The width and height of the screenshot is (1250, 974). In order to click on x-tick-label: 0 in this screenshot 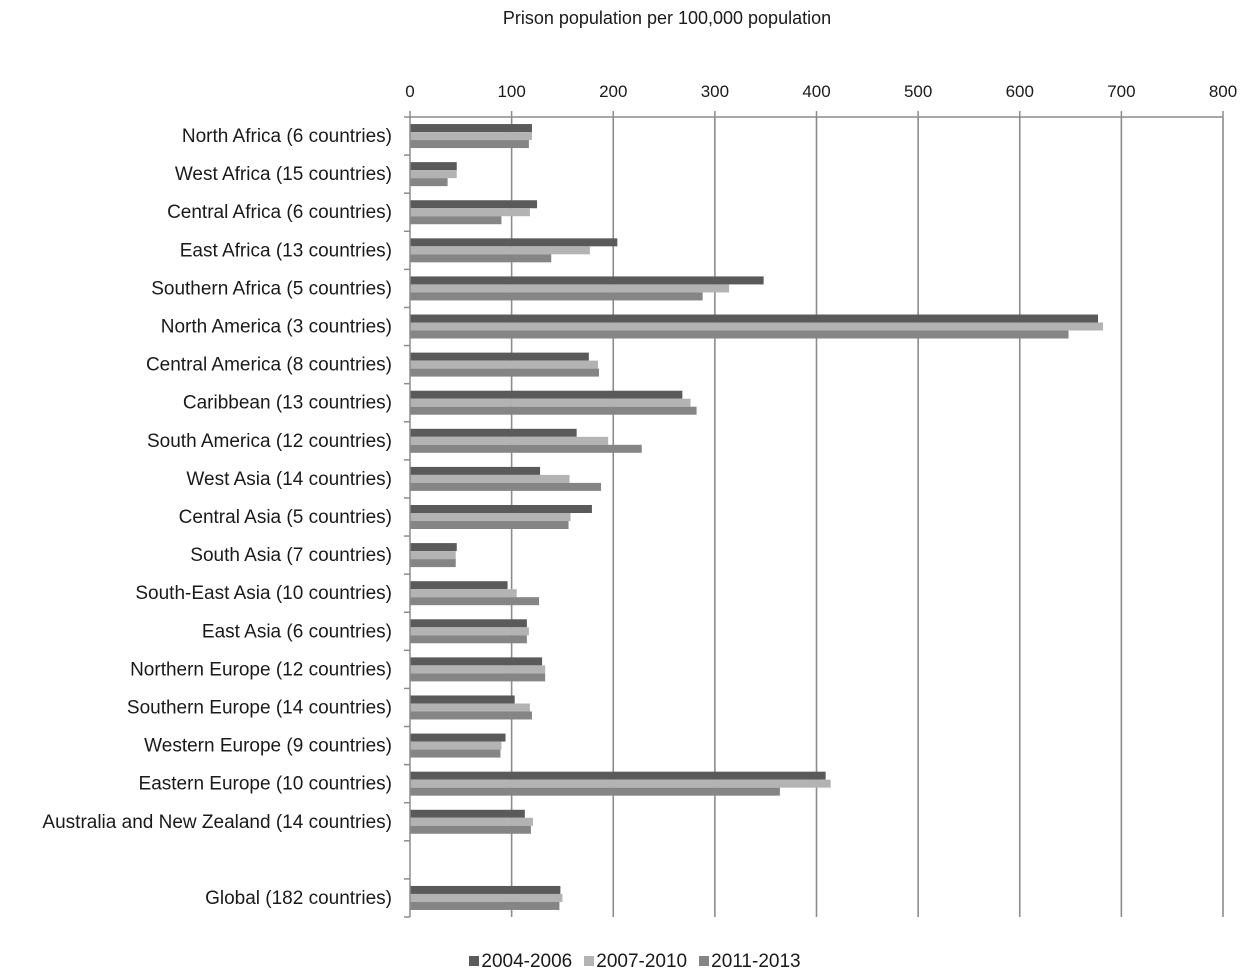, I will do `click(409, 91)`.